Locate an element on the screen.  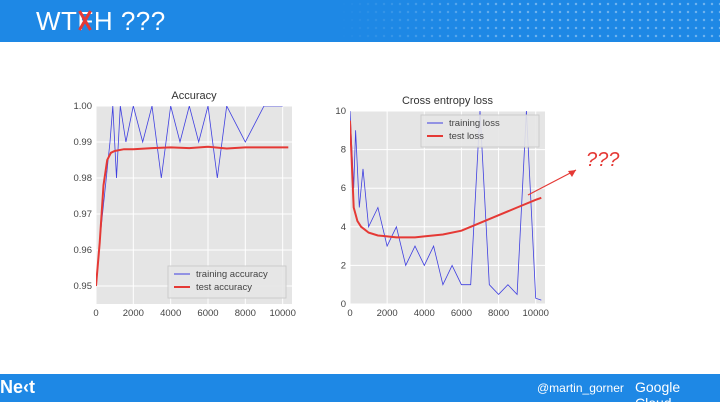
y-tick-label: 0.95 is located at coordinates (83, 286).